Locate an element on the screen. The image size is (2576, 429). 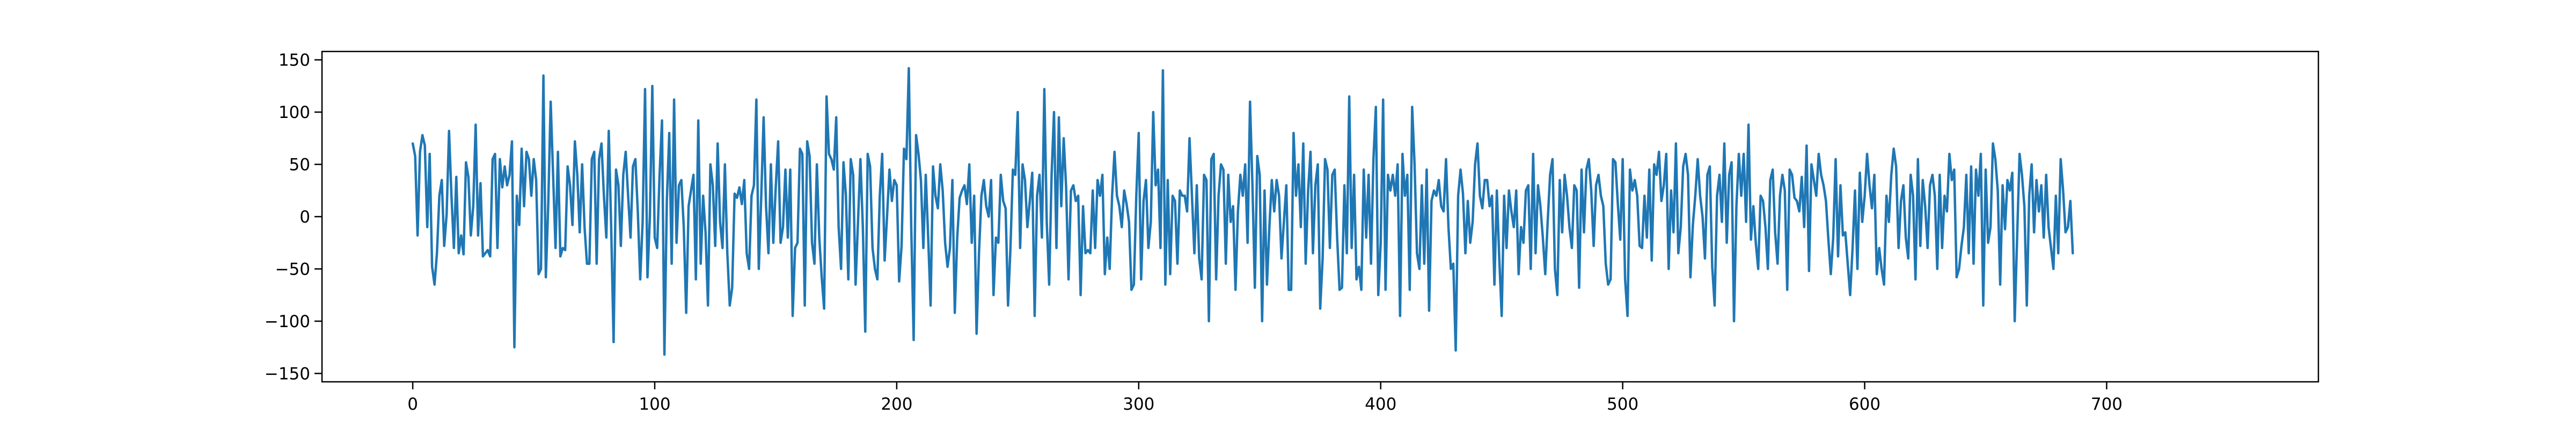
x-tick-label: 600 is located at coordinates (1864, 404).